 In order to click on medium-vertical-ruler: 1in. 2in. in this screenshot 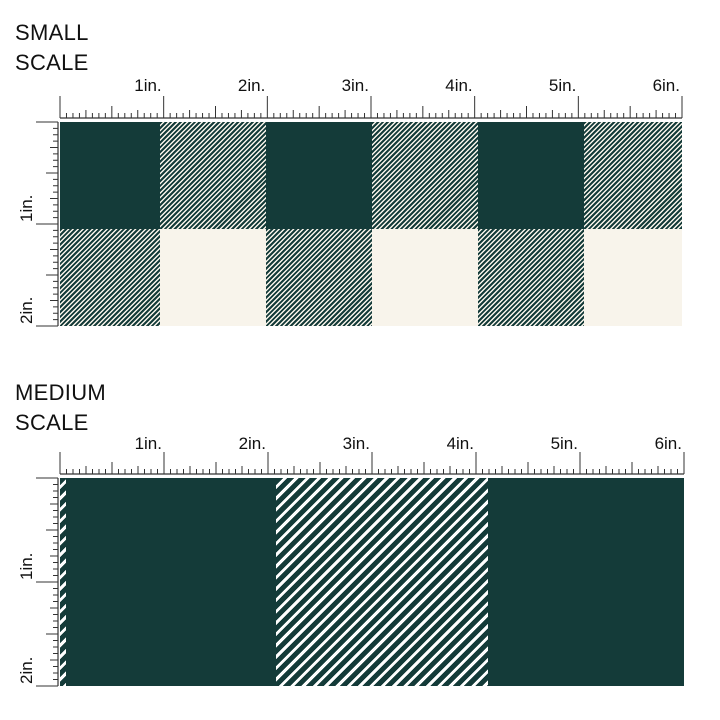, I will do `click(38, 582)`.